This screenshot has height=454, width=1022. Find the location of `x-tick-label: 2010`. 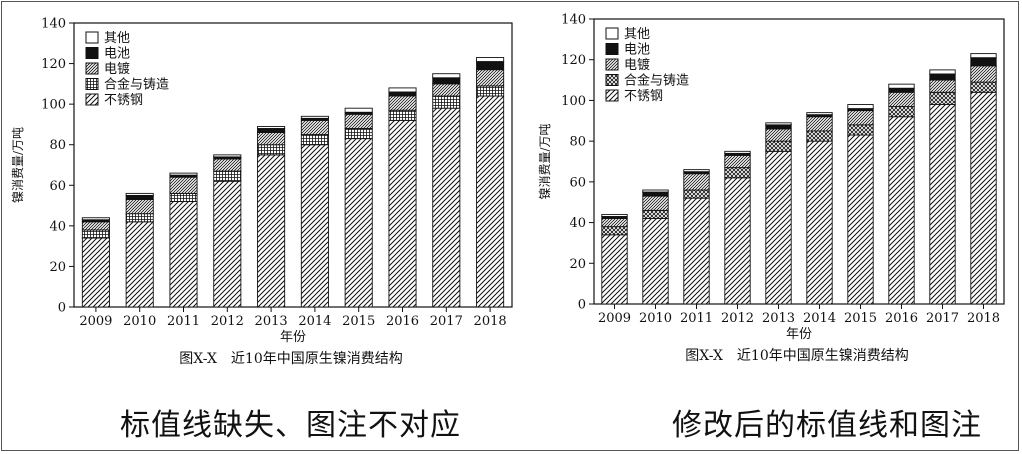

x-tick-label: 2010 is located at coordinates (655, 318).